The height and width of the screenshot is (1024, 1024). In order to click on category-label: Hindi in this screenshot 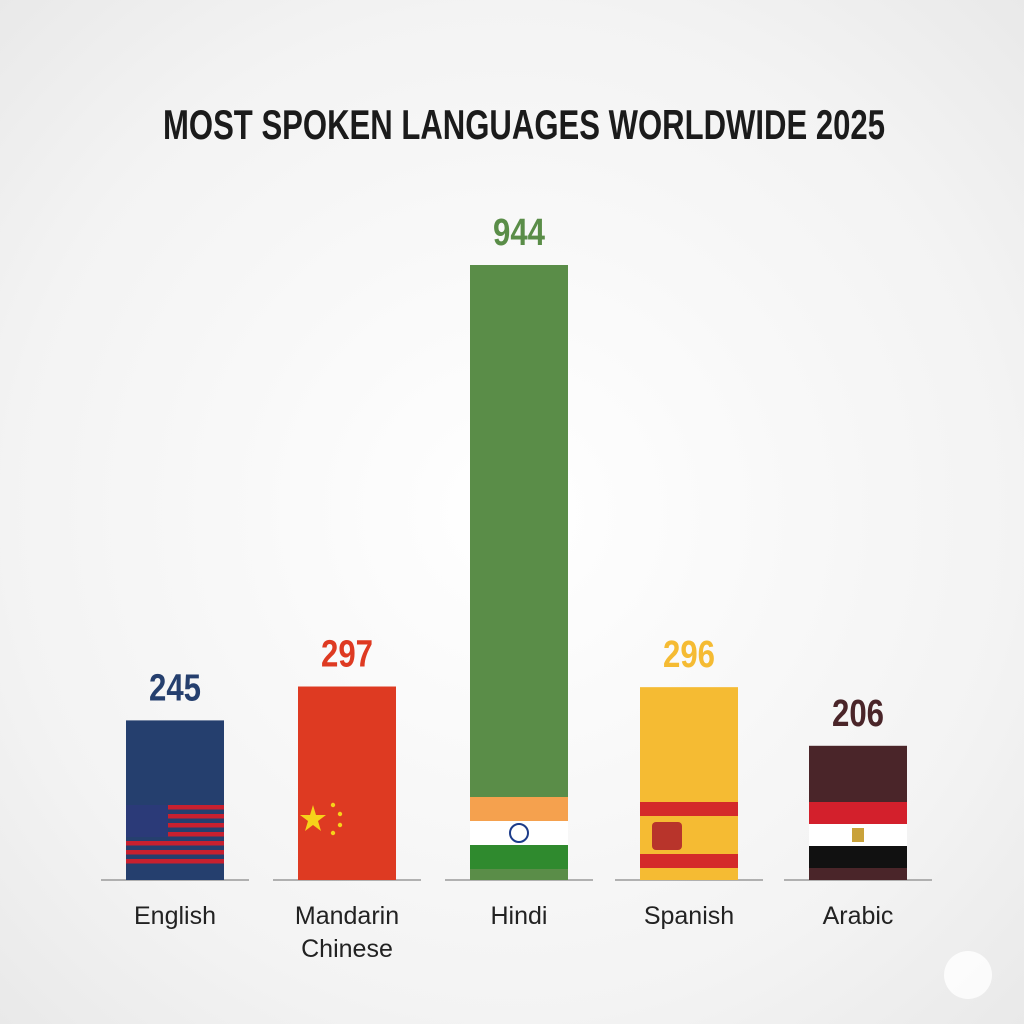, I will do `click(519, 916)`.